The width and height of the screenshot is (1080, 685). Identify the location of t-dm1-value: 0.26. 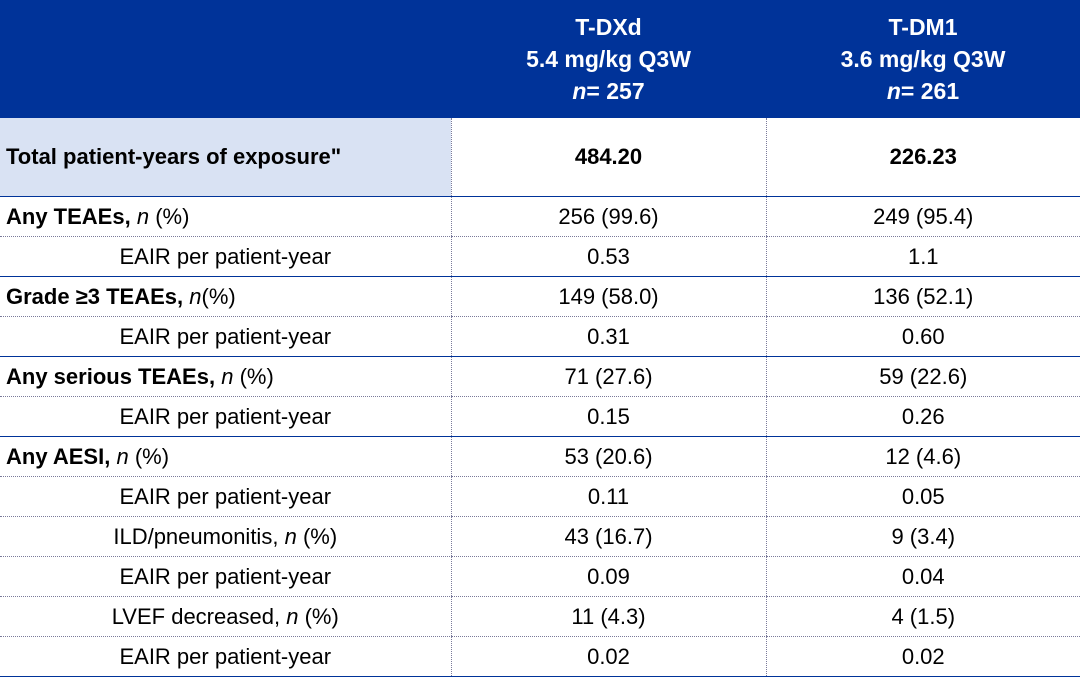
(922, 416).